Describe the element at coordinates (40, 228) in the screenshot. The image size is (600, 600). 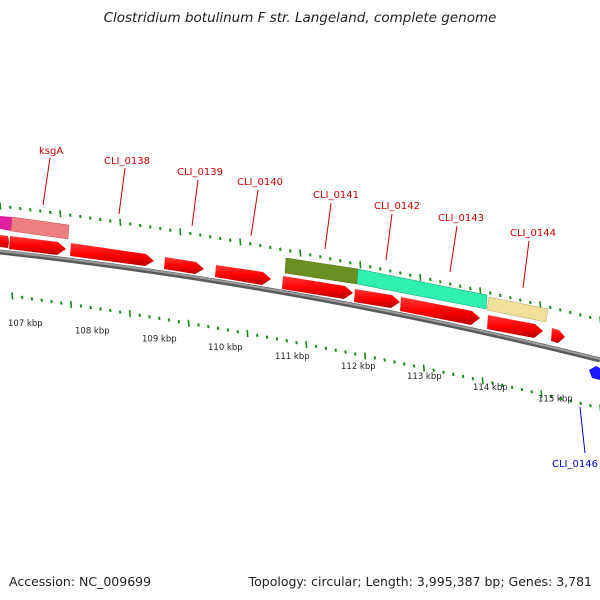
I see `gene-ksgA` at that location.